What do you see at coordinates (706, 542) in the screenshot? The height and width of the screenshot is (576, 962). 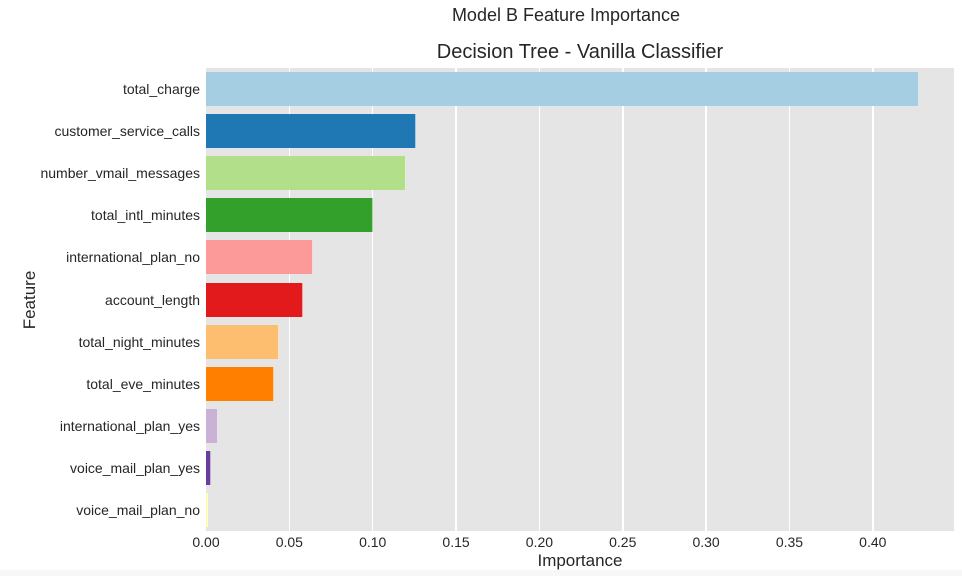 I see `x-tick-label: 0.30` at bounding box center [706, 542].